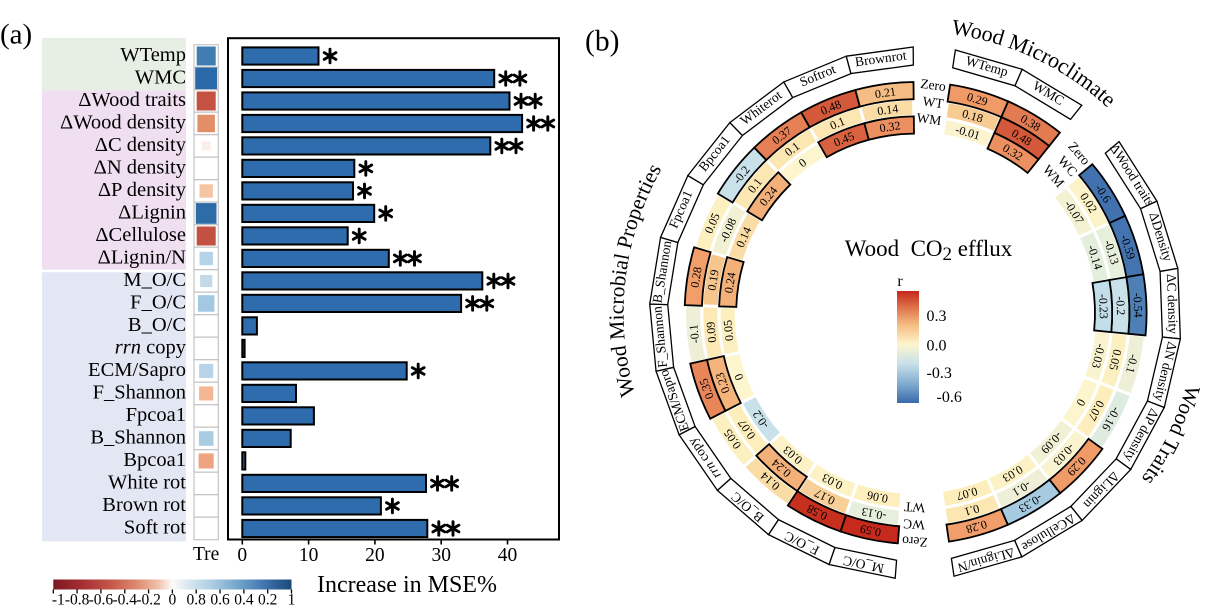 Image resolution: width=1211 pixels, height=612 pixels. What do you see at coordinates (877, 497) in the screenshot?
I see `svg-text: 0.06` at bounding box center [877, 497].